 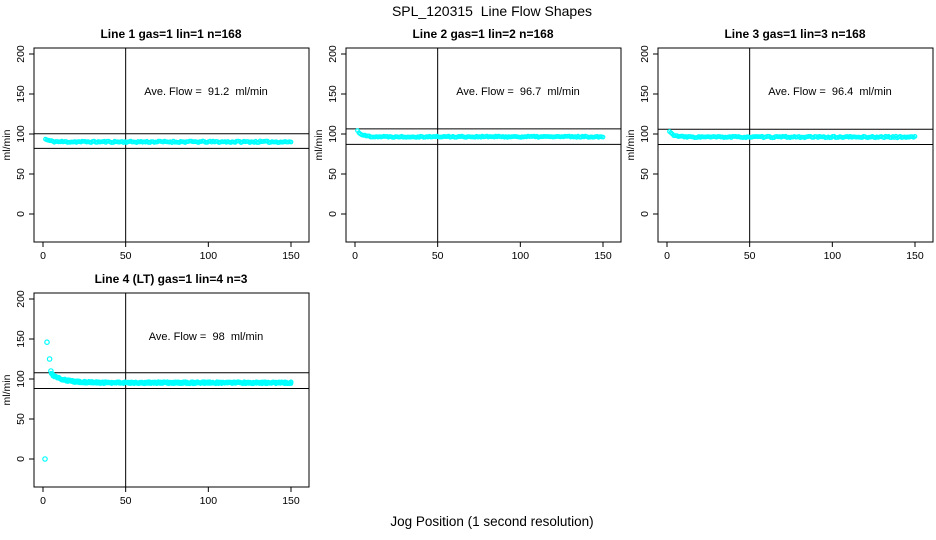 What do you see at coordinates (518, 92) in the screenshot?
I see `ave-flow-annotation: Ave. Flow = 96.7 ml/min` at bounding box center [518, 92].